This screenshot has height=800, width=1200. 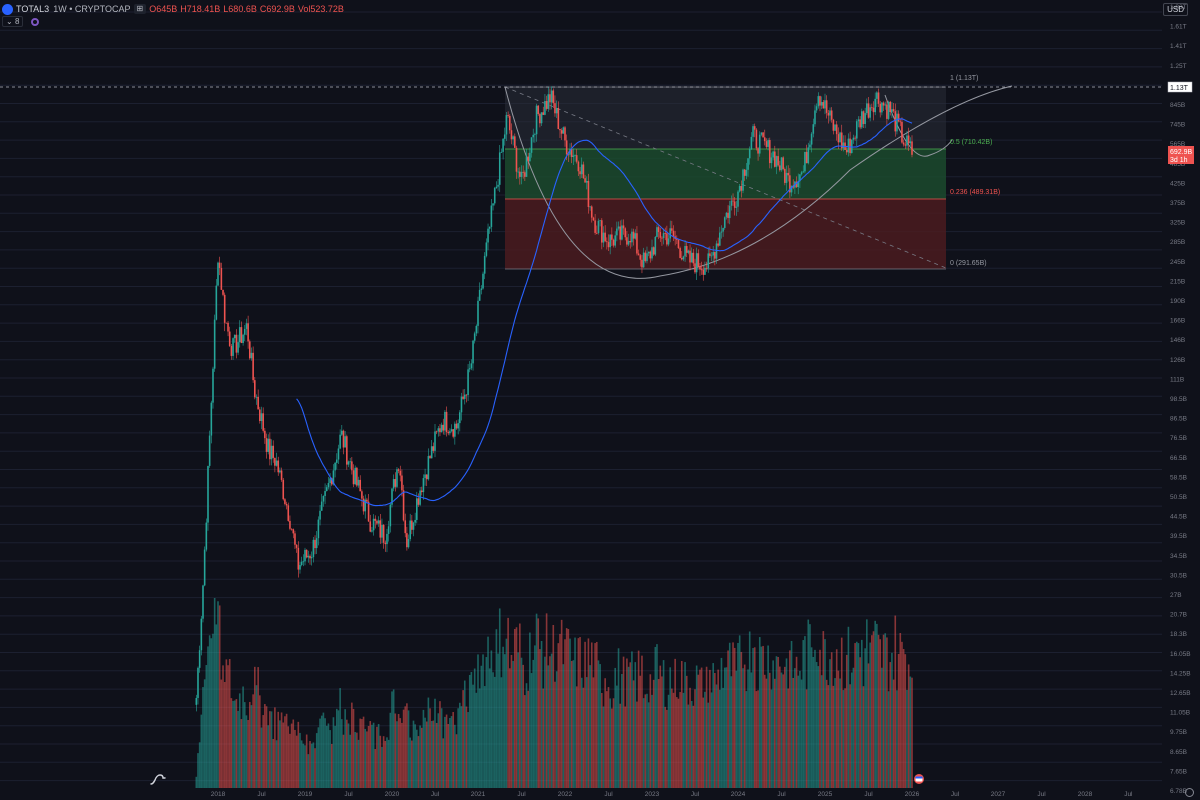 What do you see at coordinates (919, 779) in the screenshot?
I see `event-flag-icon` at bounding box center [919, 779].